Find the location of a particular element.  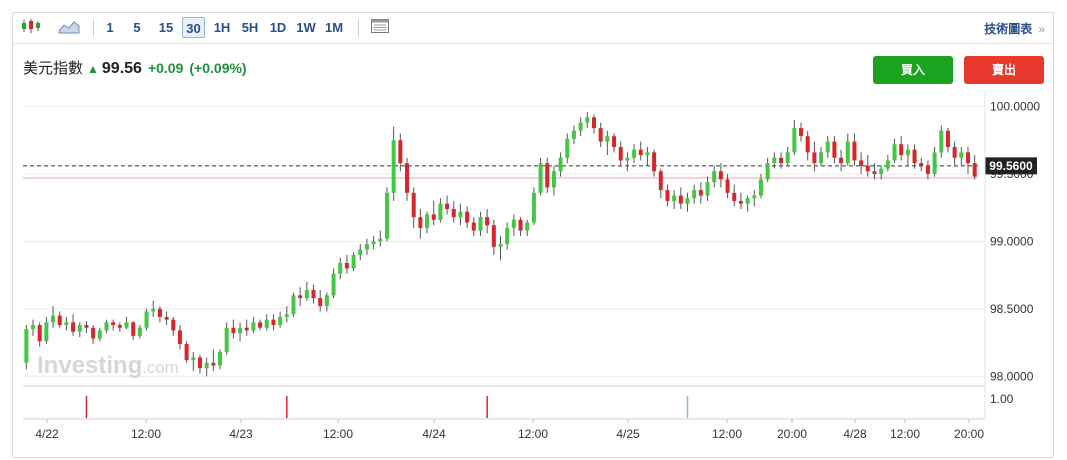

toolbar-divider is located at coordinates (93, 28).